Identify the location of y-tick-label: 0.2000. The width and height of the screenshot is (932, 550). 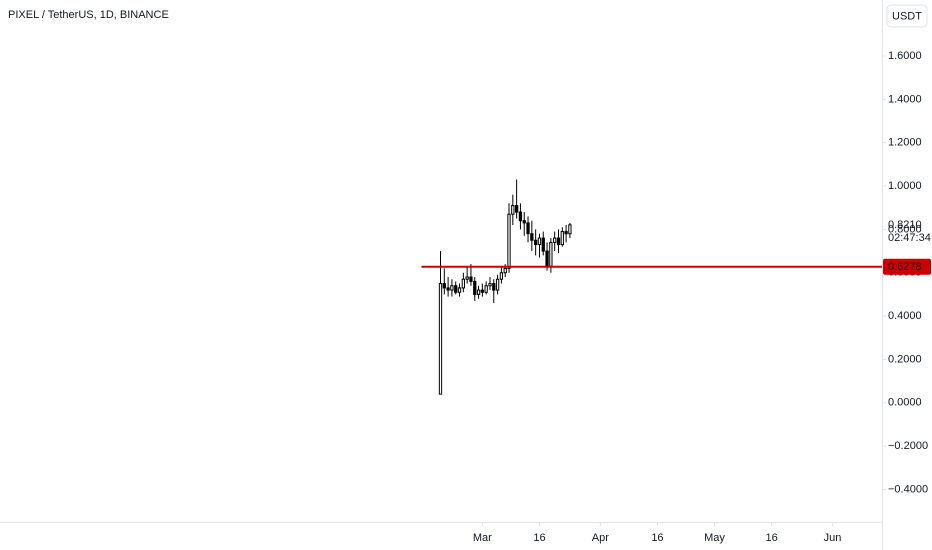
(905, 359).